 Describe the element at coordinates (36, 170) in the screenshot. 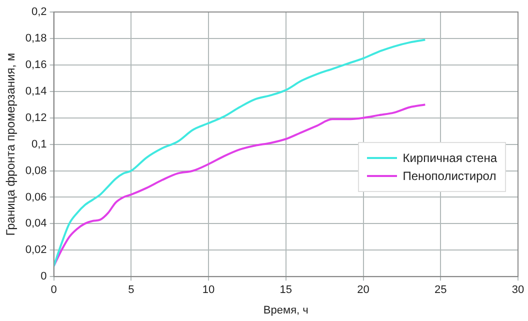

I see `y-tick-label: 0,08` at that location.